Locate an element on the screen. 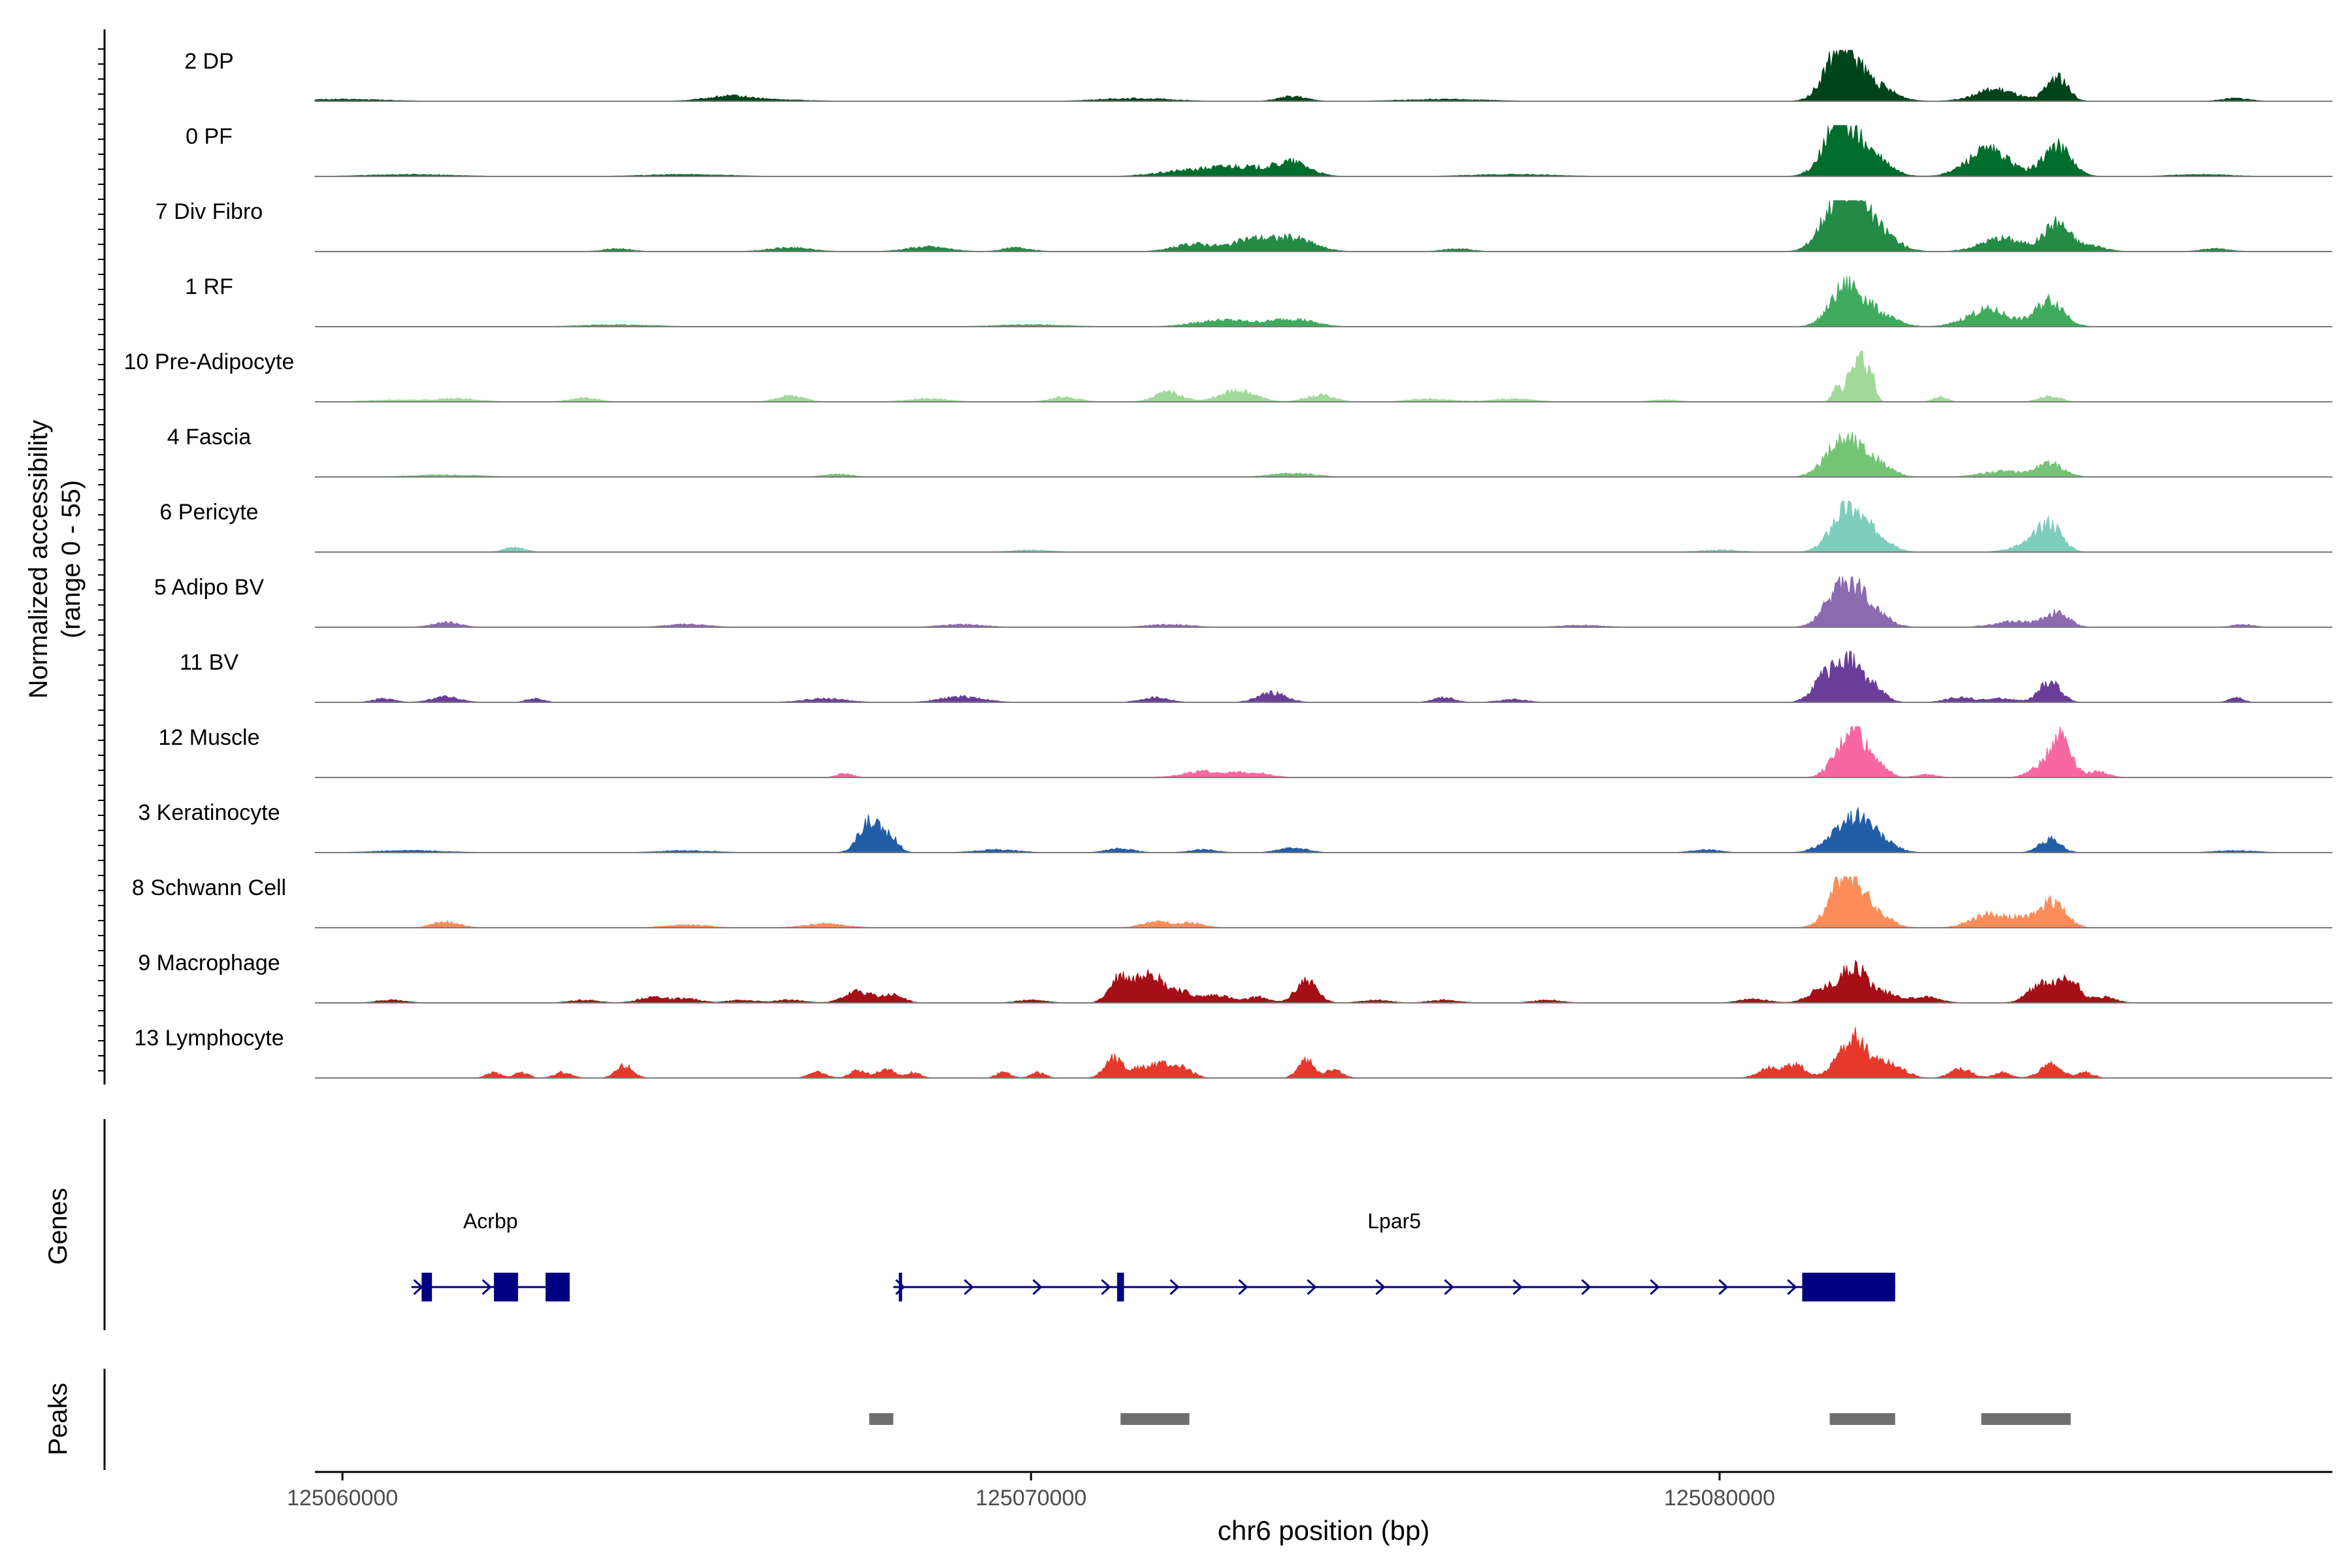 The height and width of the screenshot is (1568, 2352). track-label: 11 BV is located at coordinates (209, 662).